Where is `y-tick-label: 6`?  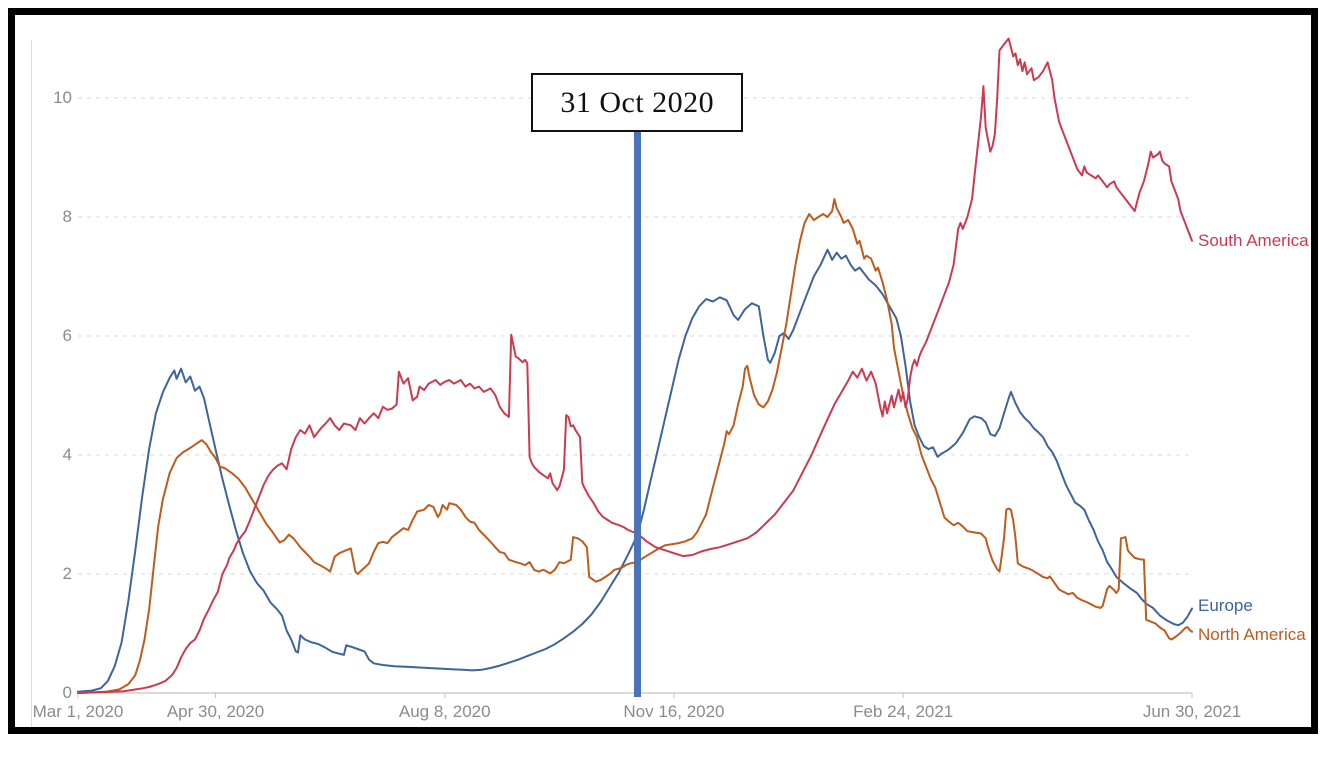 y-tick-label: 6 is located at coordinates (67, 335).